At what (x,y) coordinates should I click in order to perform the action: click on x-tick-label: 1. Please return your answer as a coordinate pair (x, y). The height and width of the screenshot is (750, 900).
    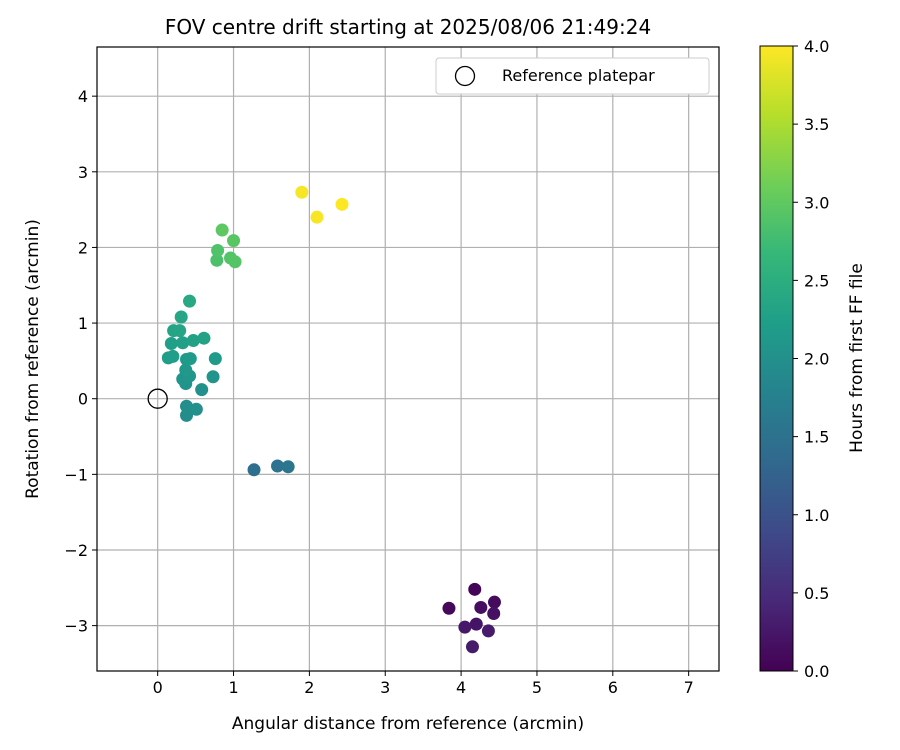
    Looking at the image, I should click on (233, 687).